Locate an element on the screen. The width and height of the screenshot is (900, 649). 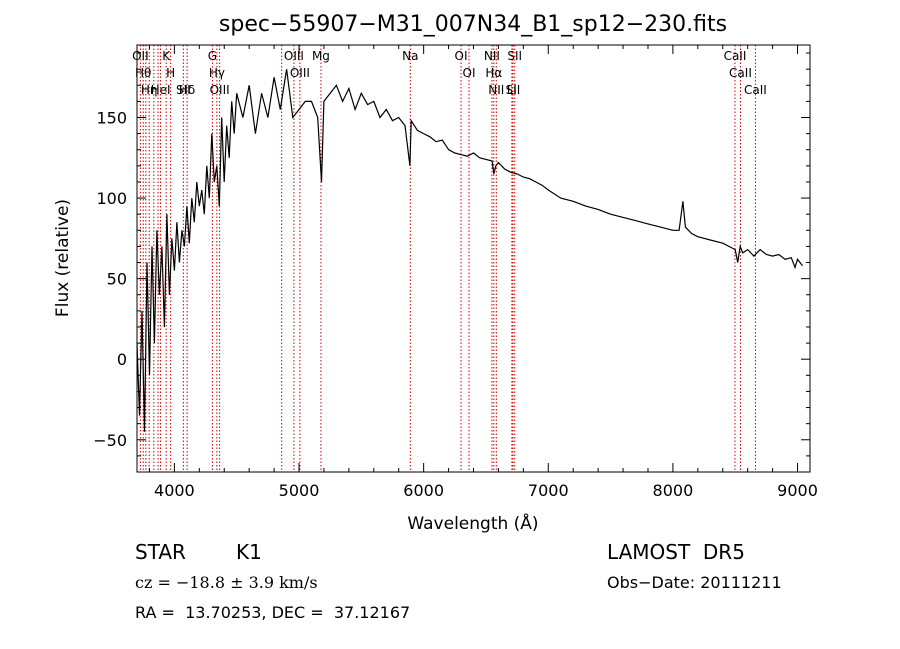
line-marker-label: Hη is located at coordinates (149, 90).